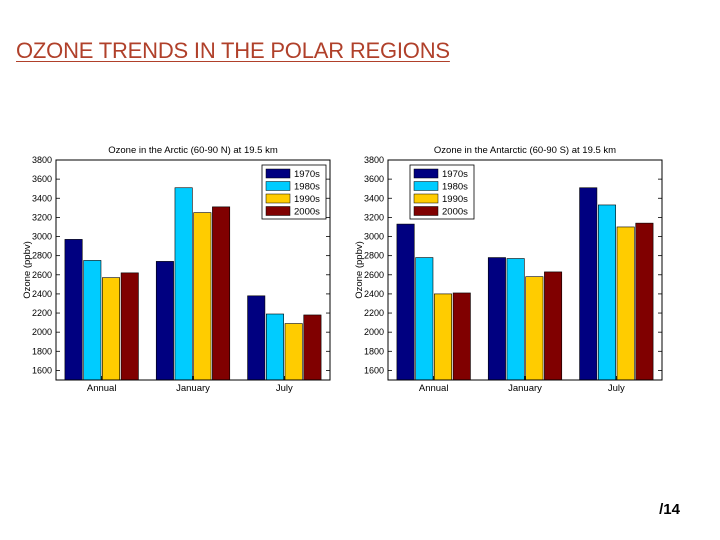  Describe the element at coordinates (669, 509) in the screenshot. I see `page-number: /14` at that location.